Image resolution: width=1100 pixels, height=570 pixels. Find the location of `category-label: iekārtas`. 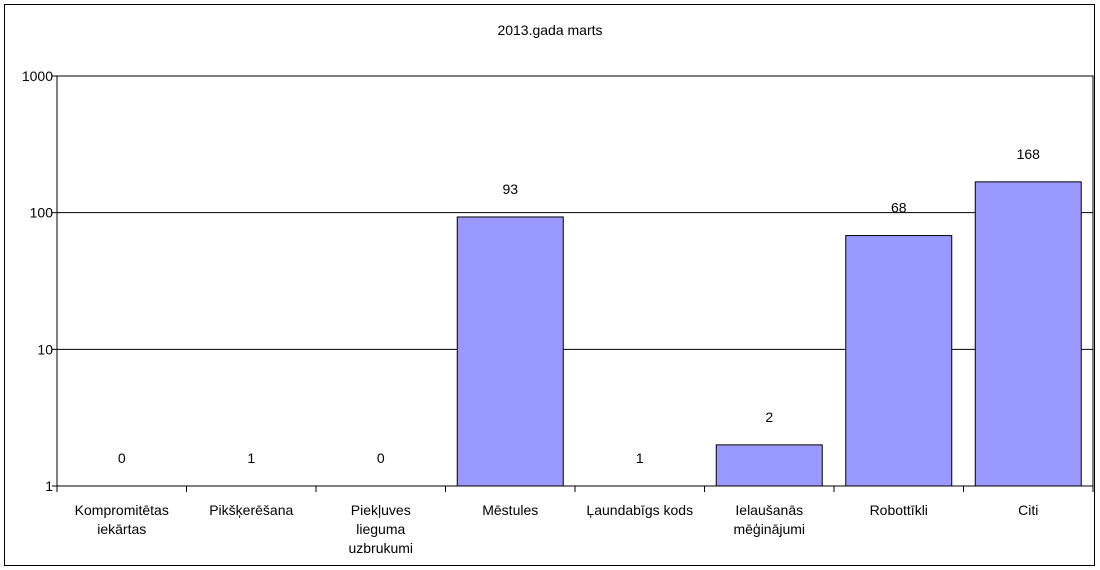

category-label: iekārtas is located at coordinates (121, 529).